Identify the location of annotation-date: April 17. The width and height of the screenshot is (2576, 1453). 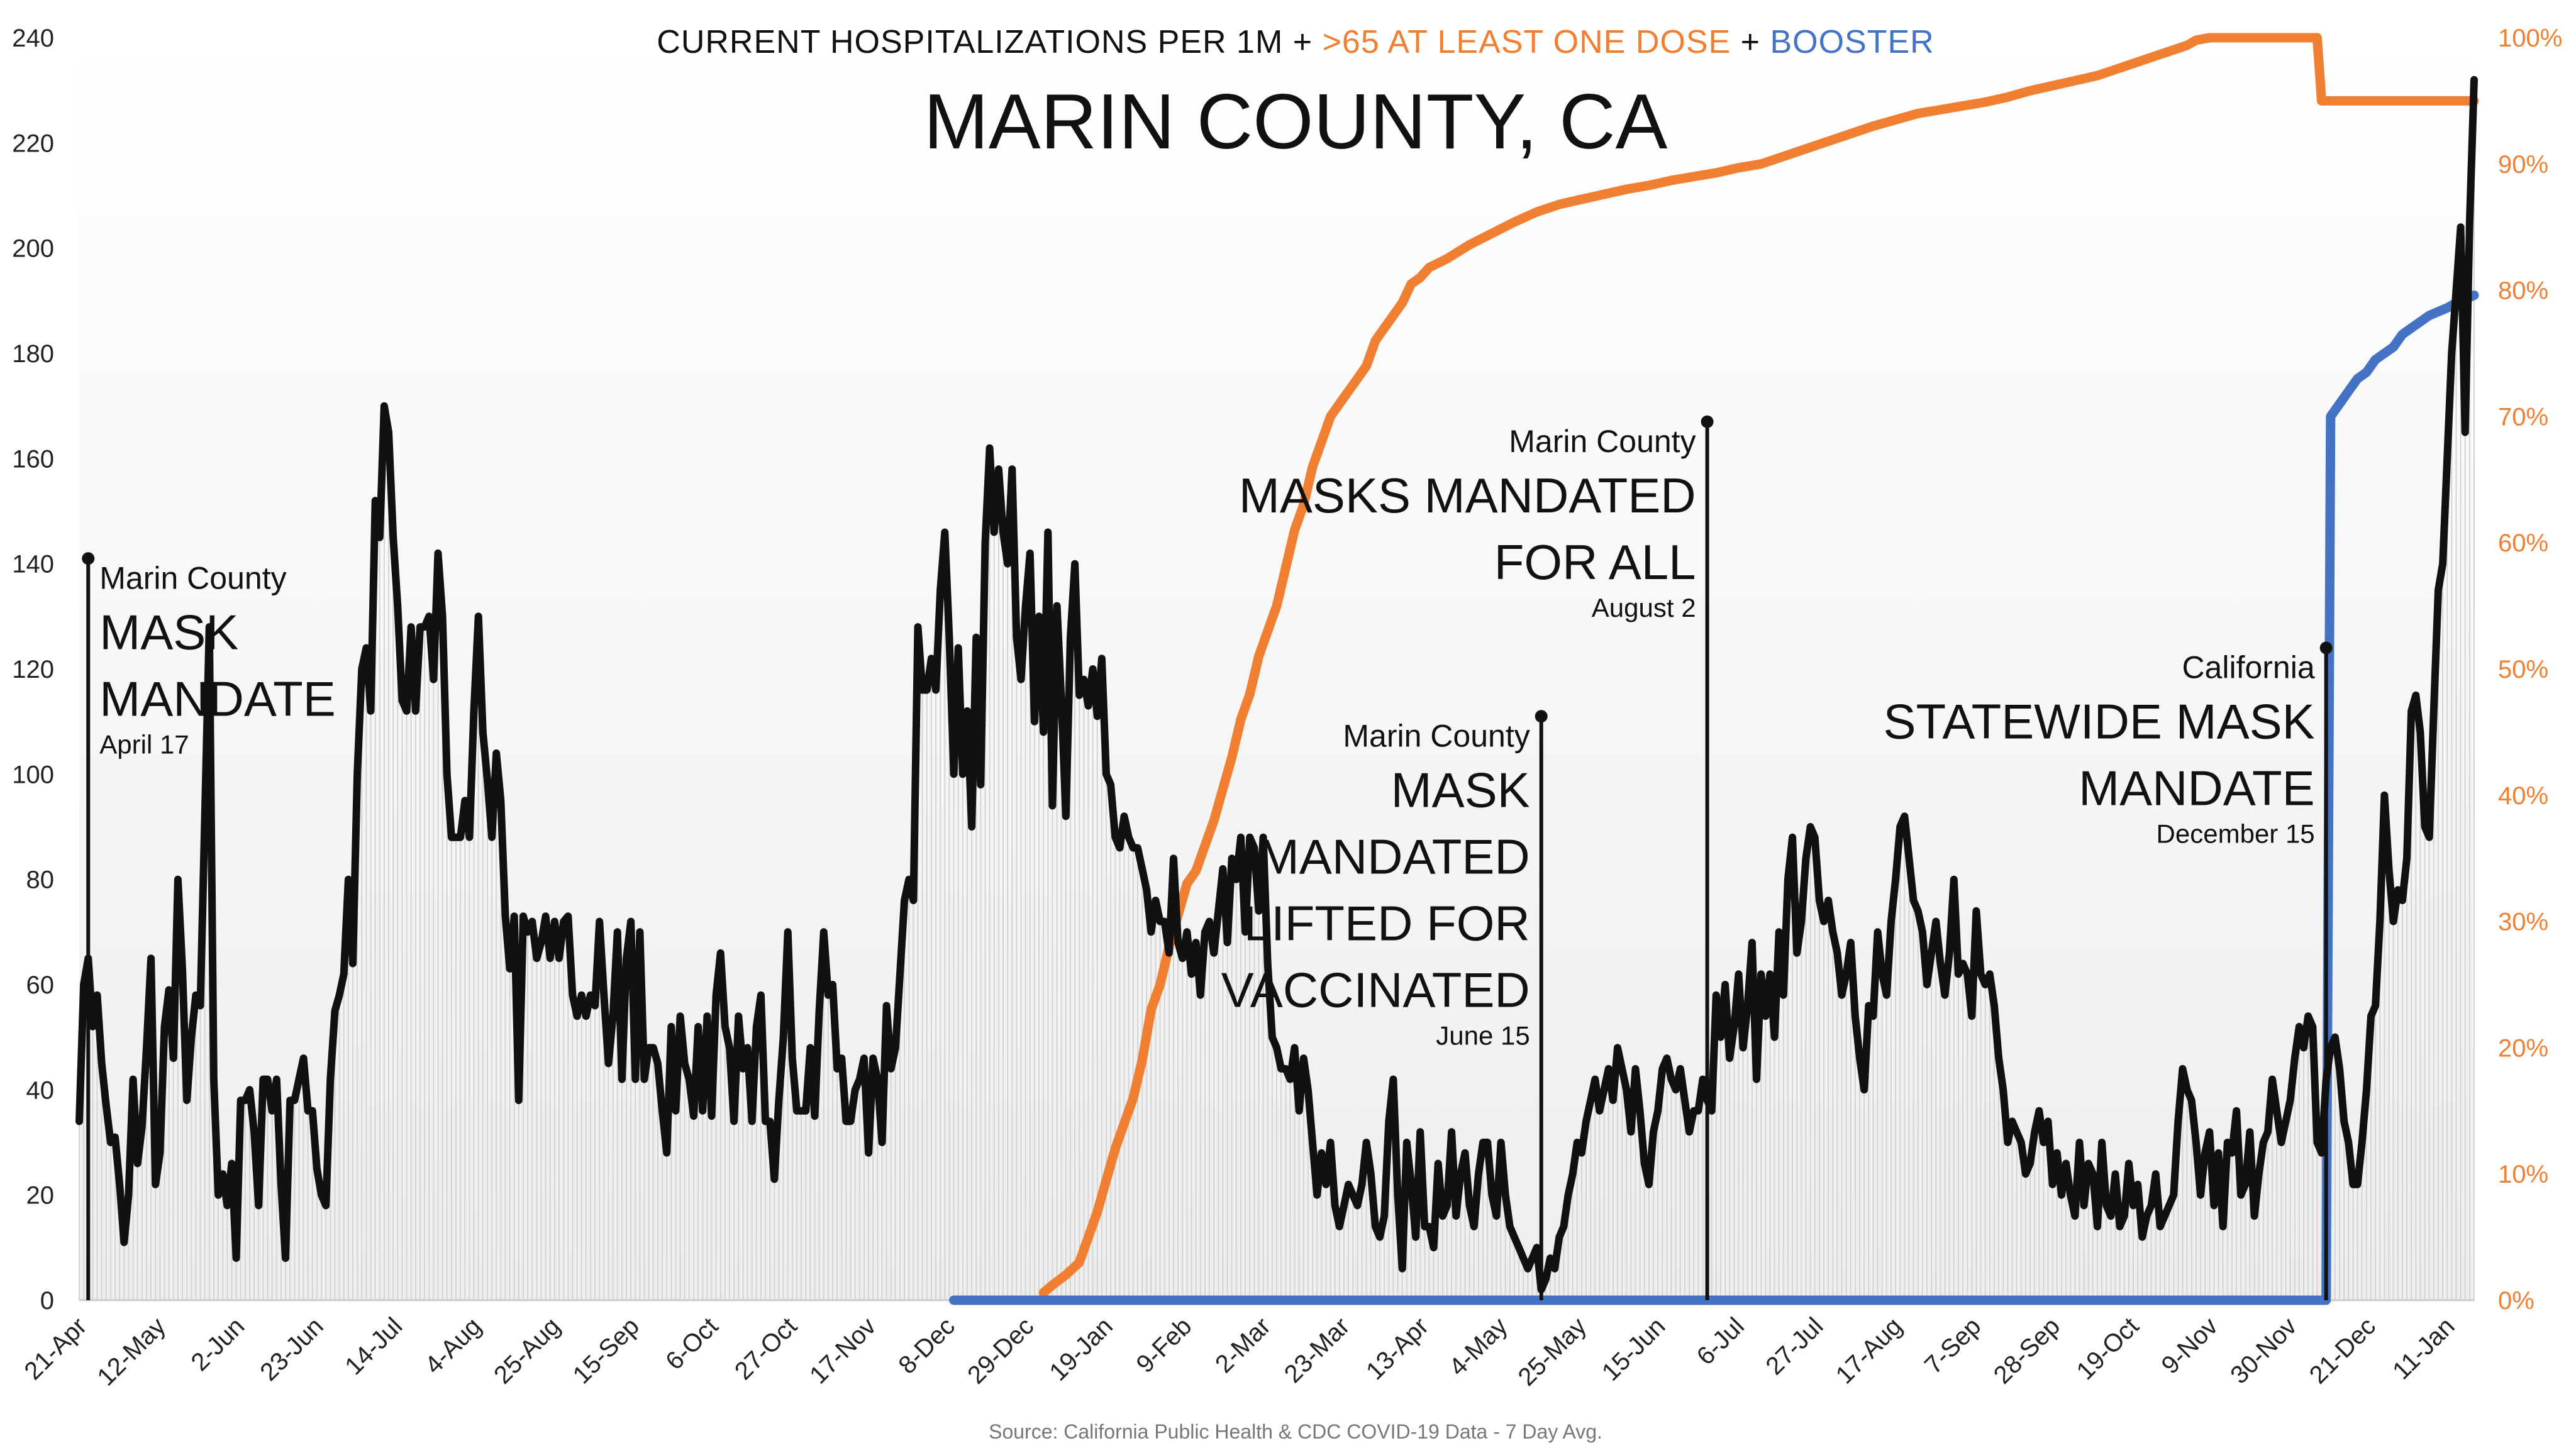
(144, 744).